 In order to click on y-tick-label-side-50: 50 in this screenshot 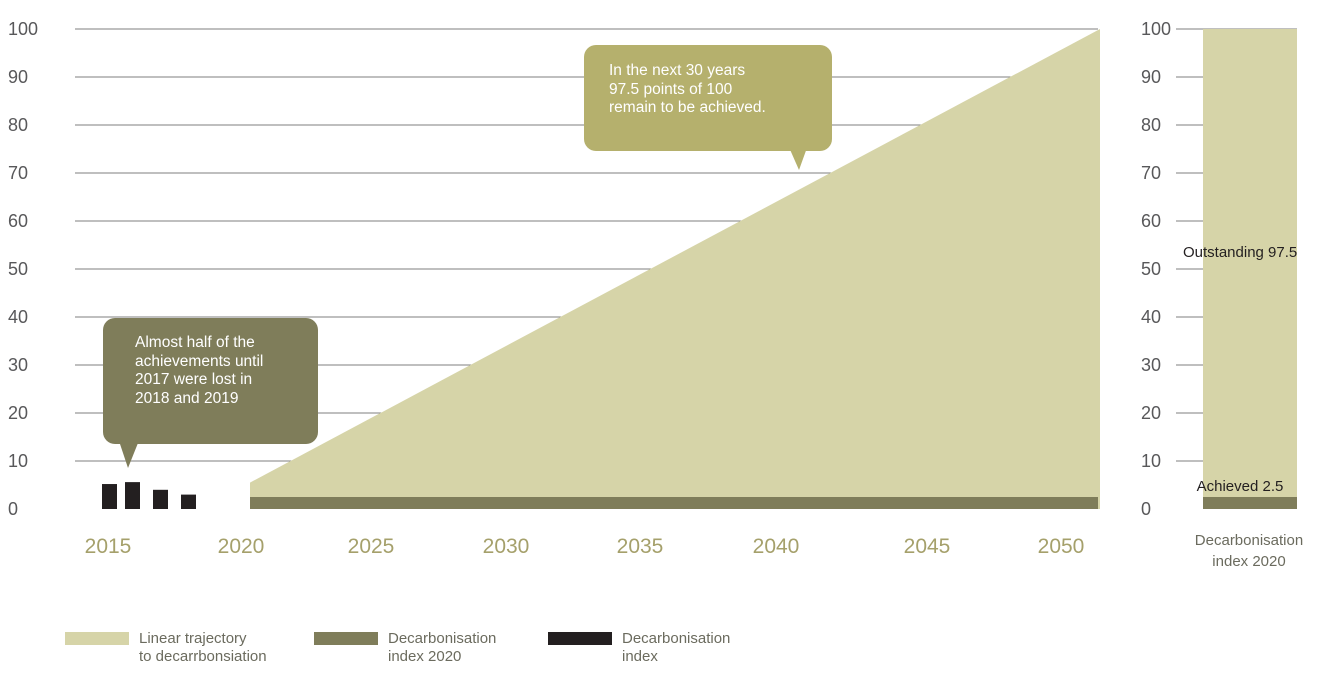, I will do `click(1151, 269)`.